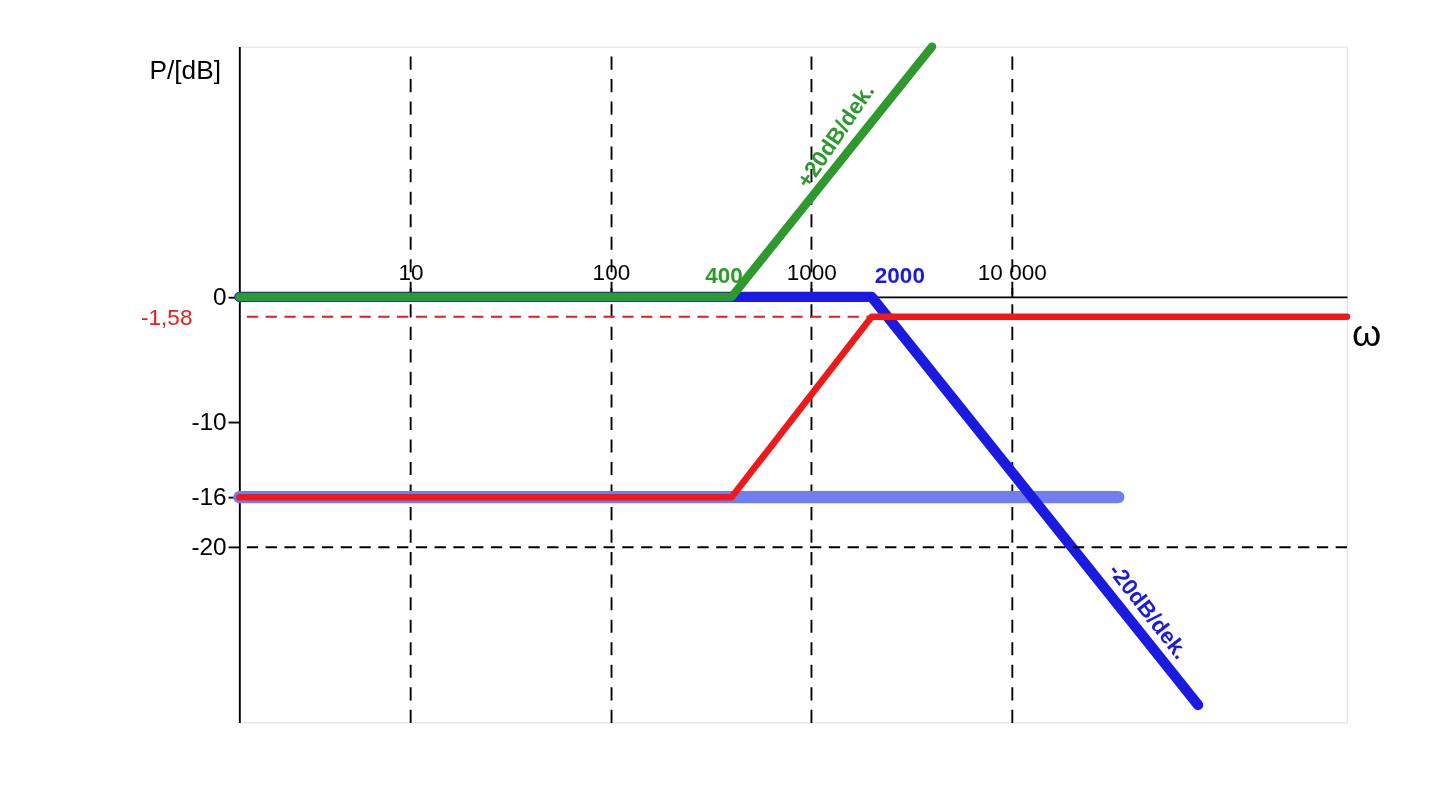  Describe the element at coordinates (185, 70) in the screenshot. I see `y-axis-title: P/[dB]` at that location.